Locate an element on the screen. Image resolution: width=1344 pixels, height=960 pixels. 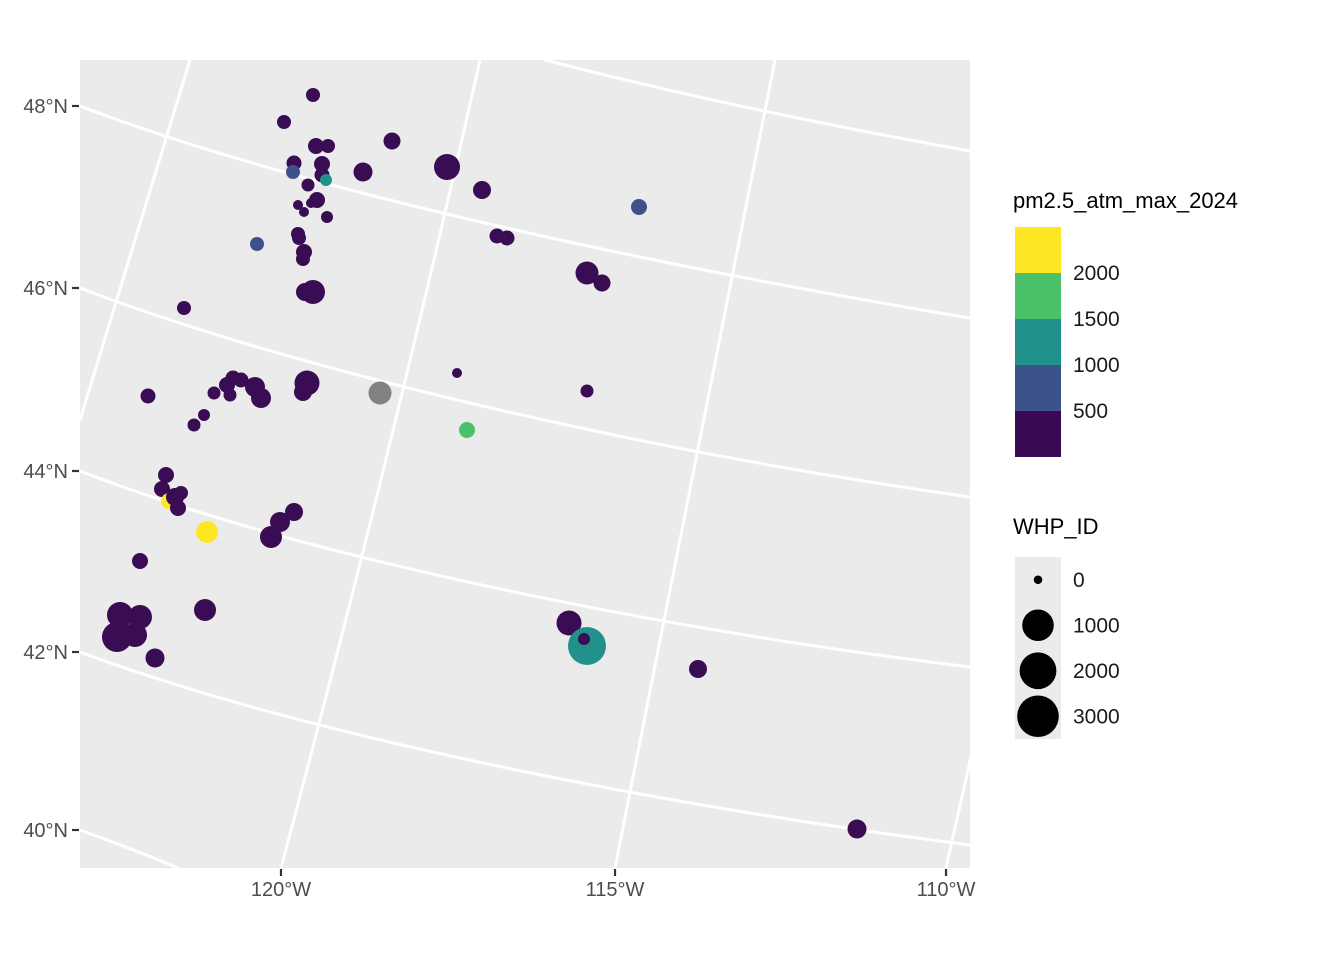
colorbar-label: 1000 is located at coordinates (1096, 365).